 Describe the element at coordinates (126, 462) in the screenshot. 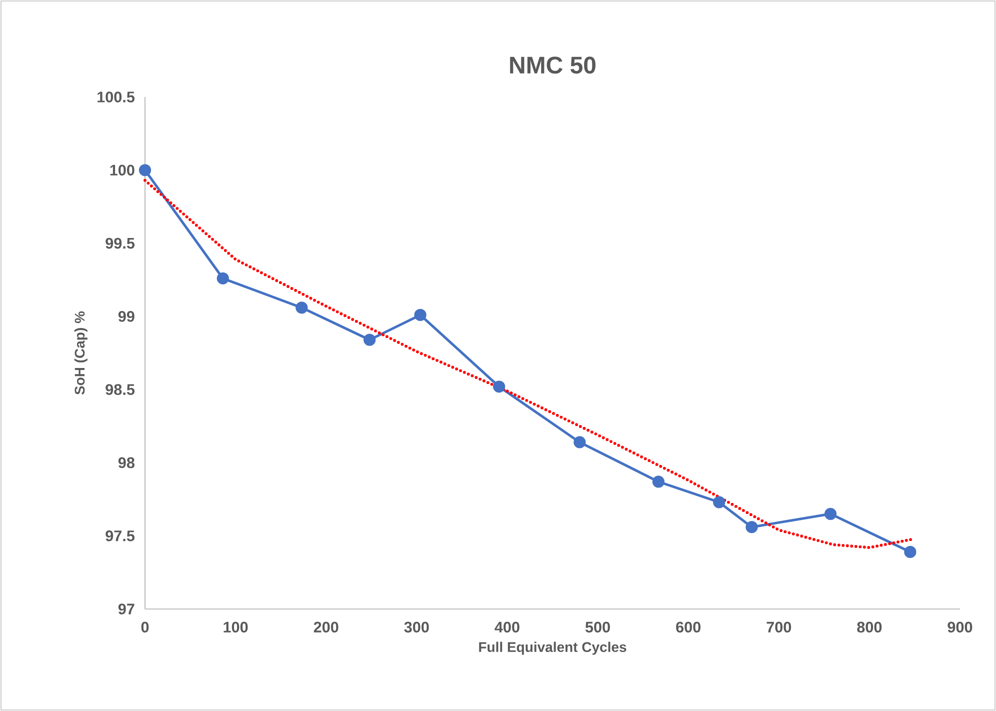

I see `y-tick-label: 98` at that location.